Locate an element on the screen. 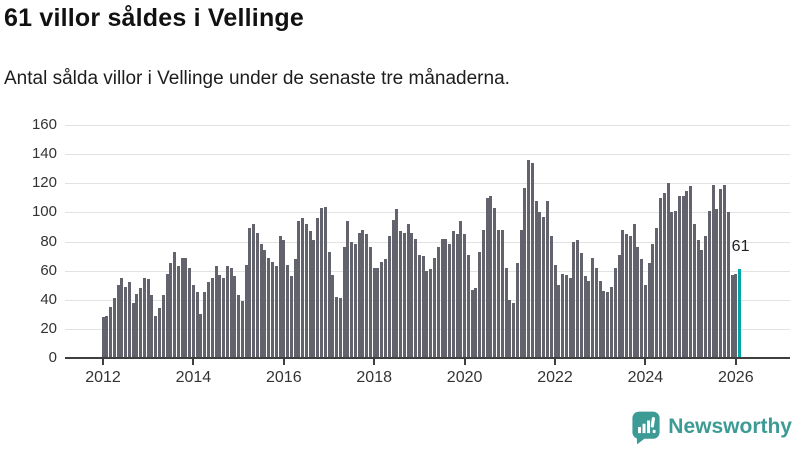 The image size is (800, 450). x-tick-label: 2012 is located at coordinates (103, 377).